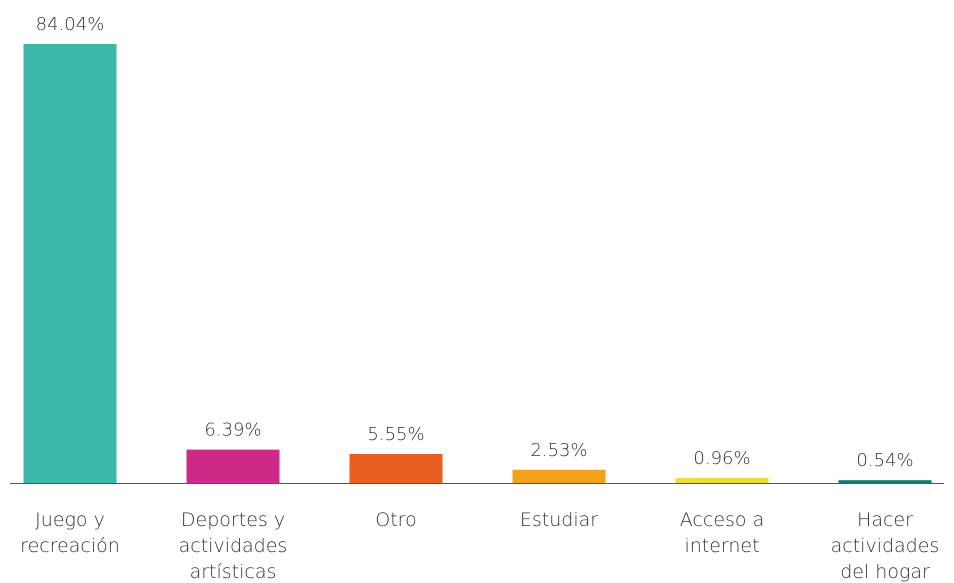 The width and height of the screenshot is (954, 583). Describe the element at coordinates (233, 572) in the screenshot. I see `x-tick-label-line: artísticas` at that location.